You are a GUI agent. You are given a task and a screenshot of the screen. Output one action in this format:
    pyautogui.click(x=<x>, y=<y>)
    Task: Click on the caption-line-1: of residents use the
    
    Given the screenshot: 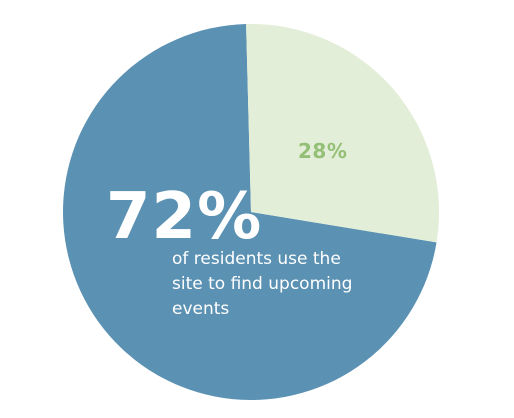 What is the action you would take?
    pyautogui.click(x=256, y=259)
    